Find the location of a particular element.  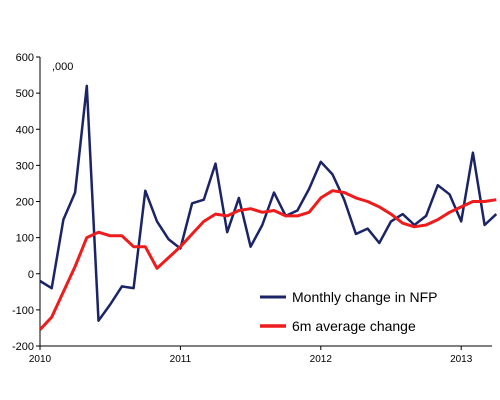

y-tick-label: 200 is located at coordinates (25, 203).